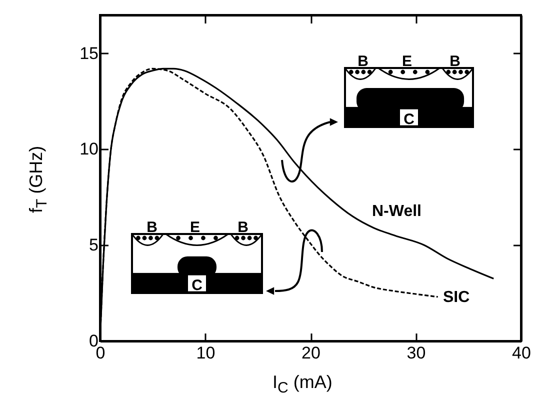  Describe the element at coordinates (397, 211) in the screenshot. I see `series-label: N-Well` at that location.